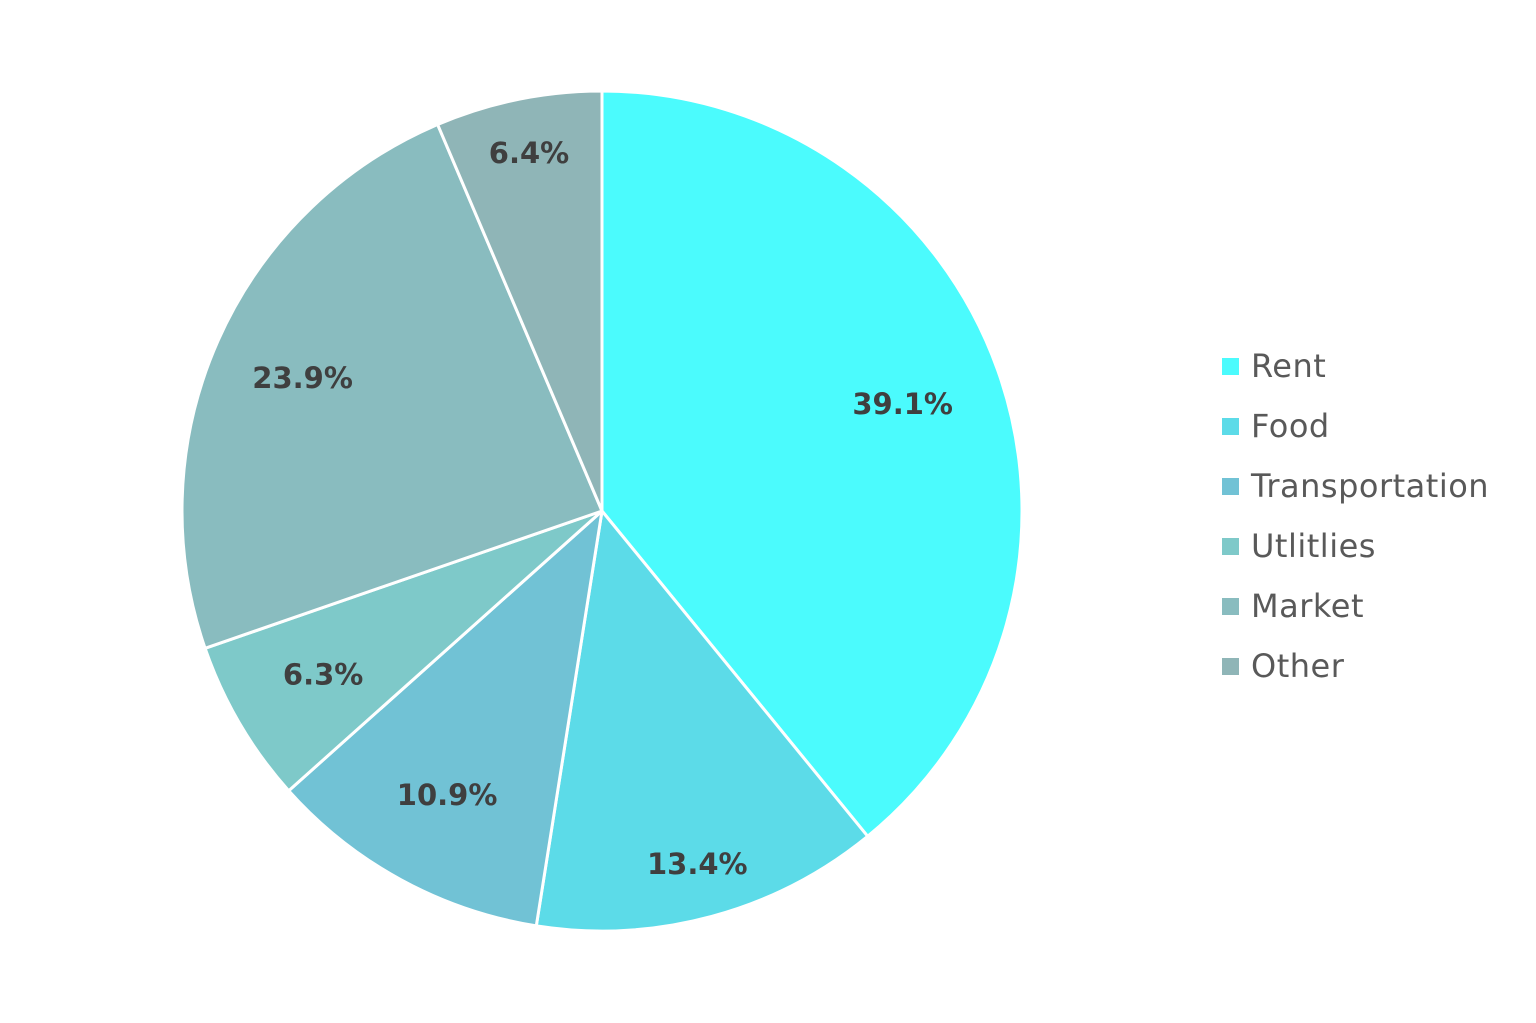  I want to click on pie-slice-utlitlies, so click(403, 651).